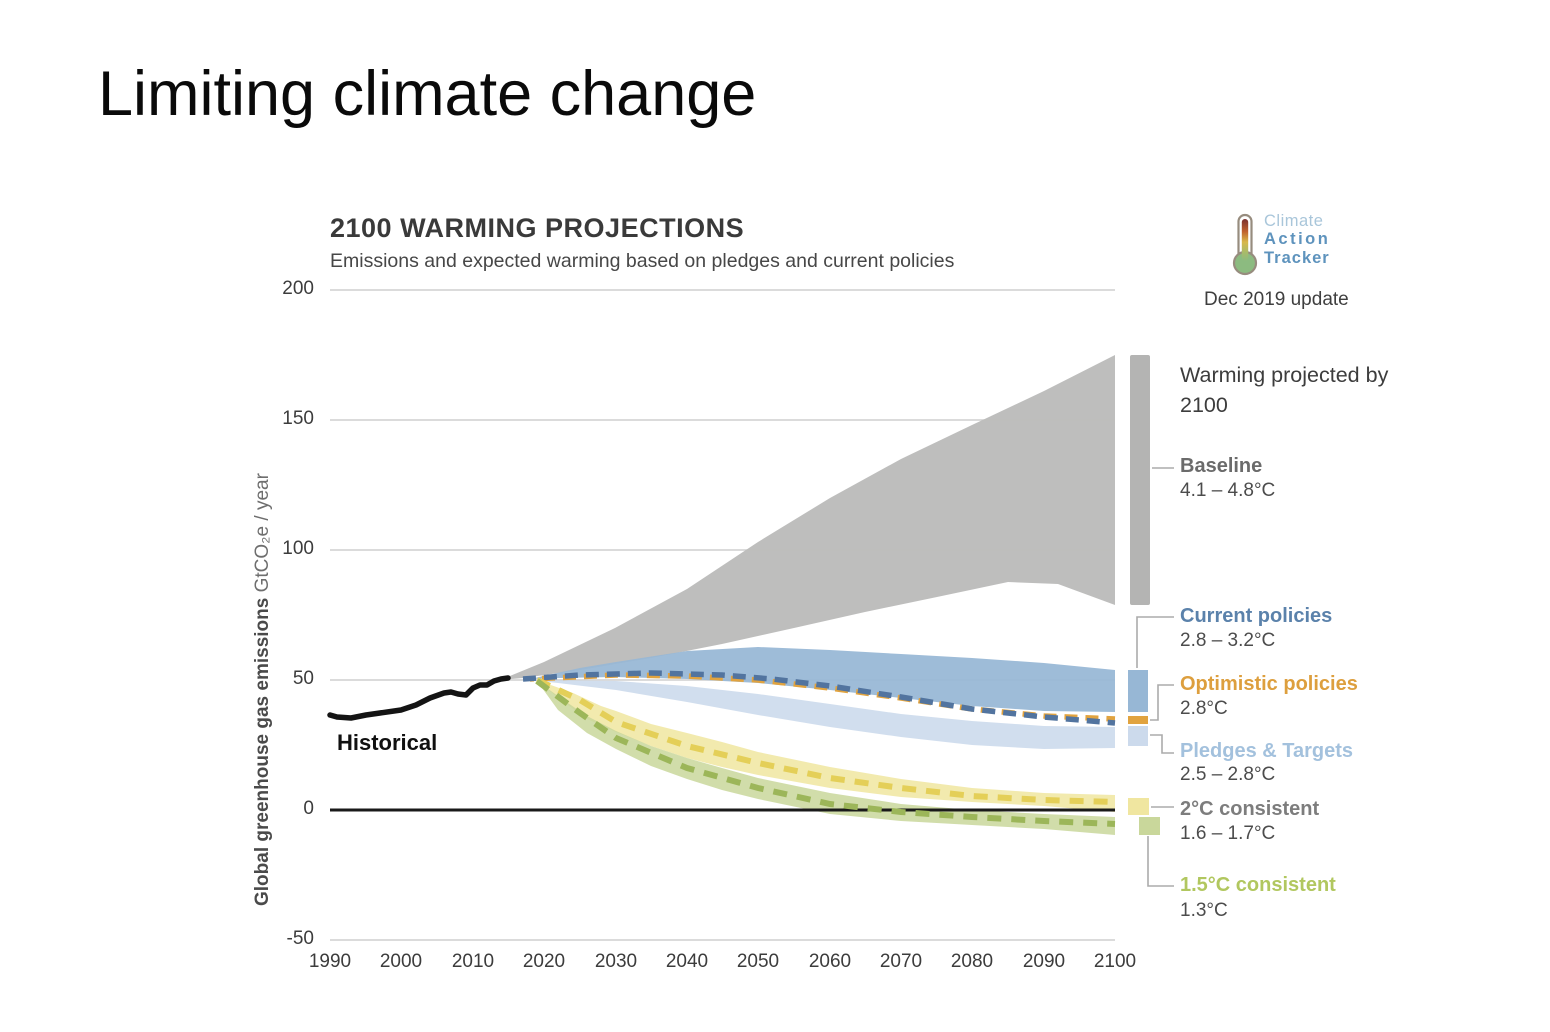 Image resolution: width=1550 pixels, height=1032 pixels. What do you see at coordinates (1228, 490) in the screenshot?
I see `legend-baseline-range: 4.1 – 4.8°C` at bounding box center [1228, 490].